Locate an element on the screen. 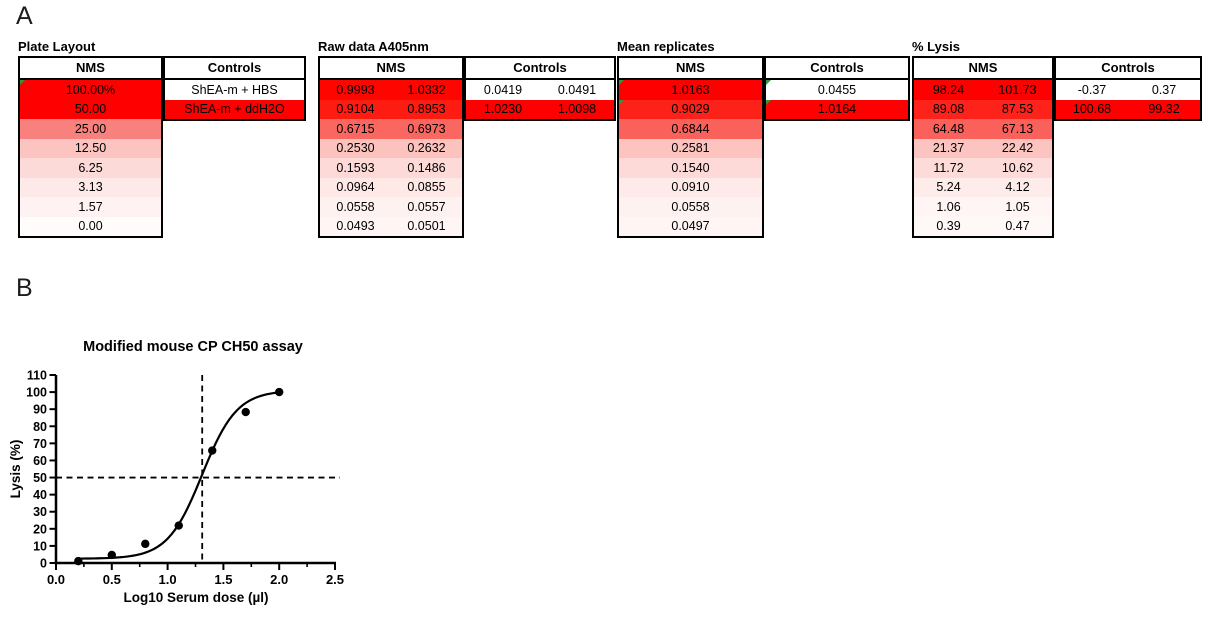  table-row: 0.0497 is located at coordinates (690, 226).